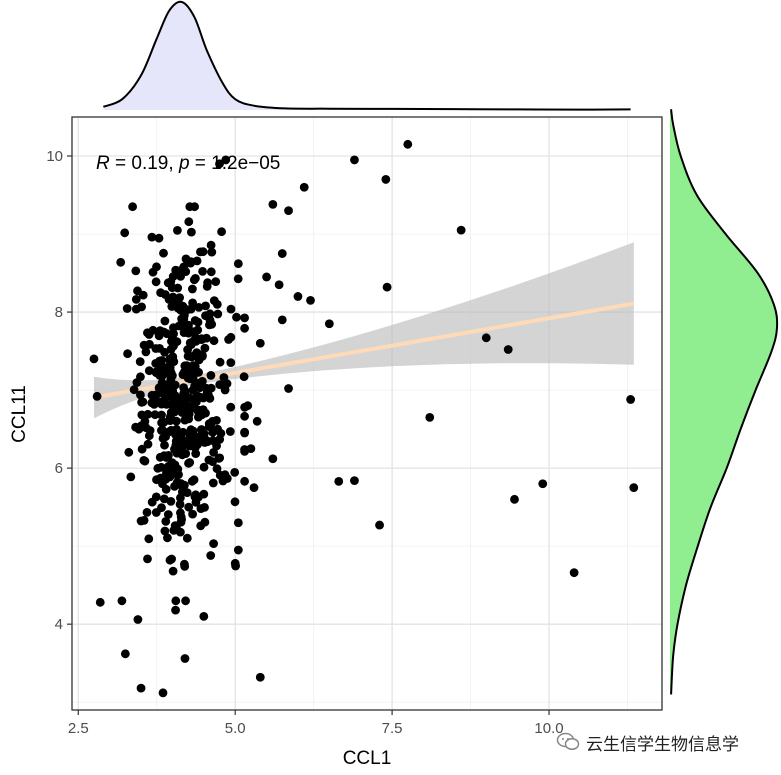 The width and height of the screenshot is (781, 775). What do you see at coordinates (548, 728) in the screenshot?
I see `x-tick-label: 10.0` at bounding box center [548, 728].